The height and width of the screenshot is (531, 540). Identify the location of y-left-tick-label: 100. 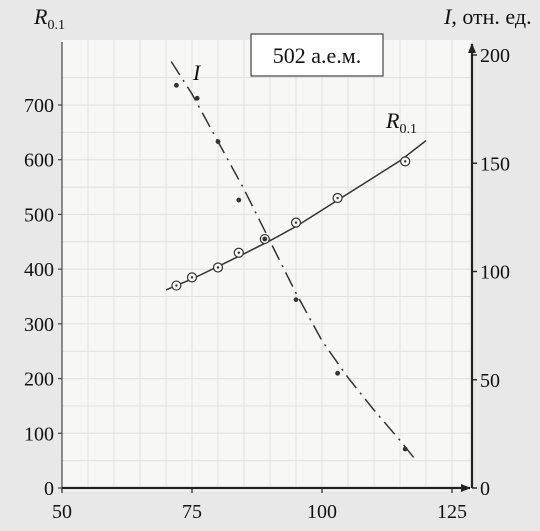
(39, 434).